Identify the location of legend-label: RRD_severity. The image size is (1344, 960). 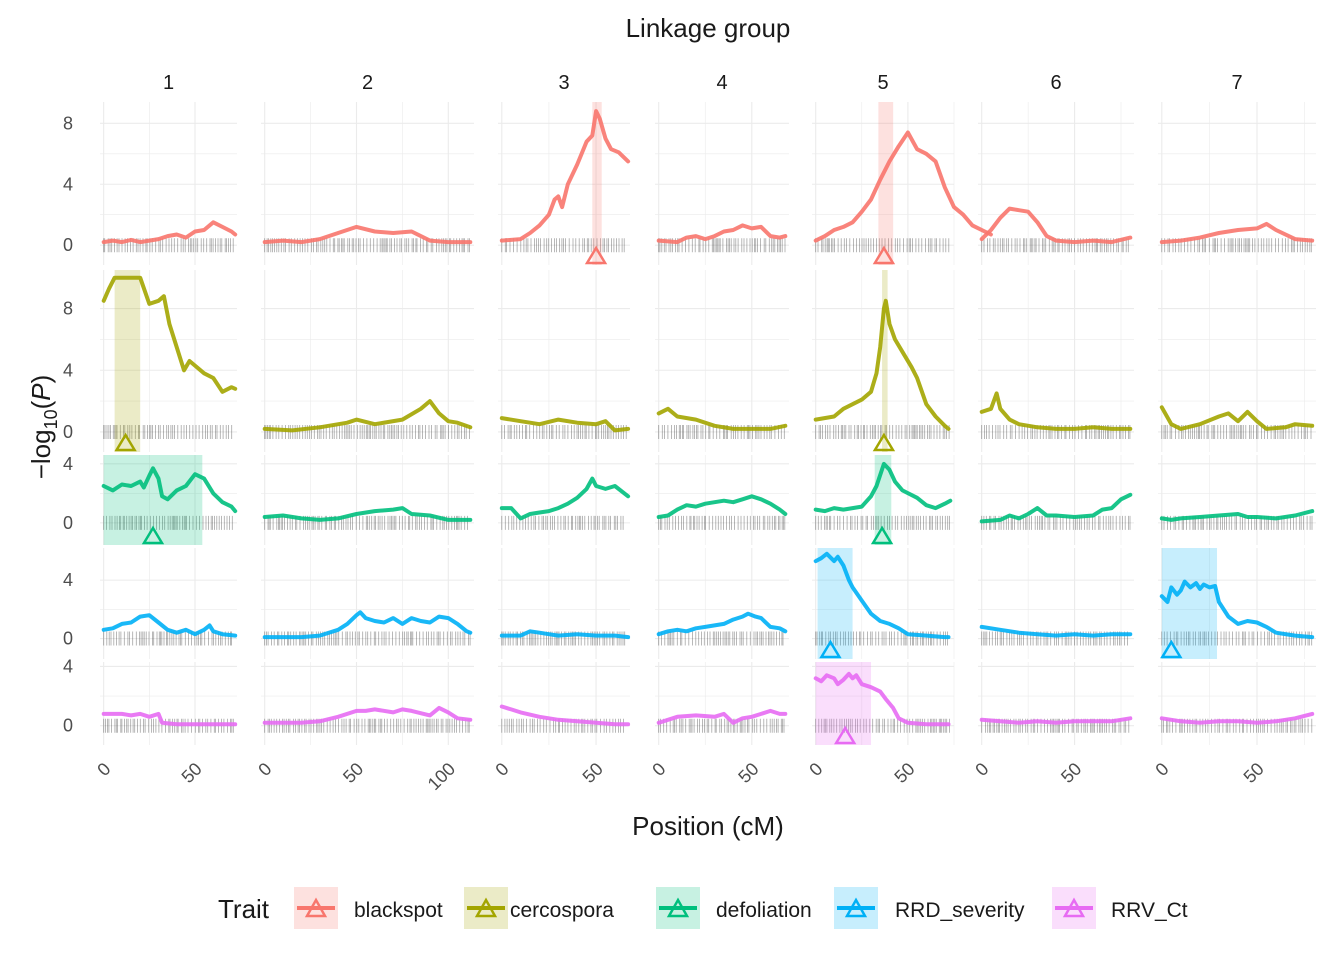
(960, 910).